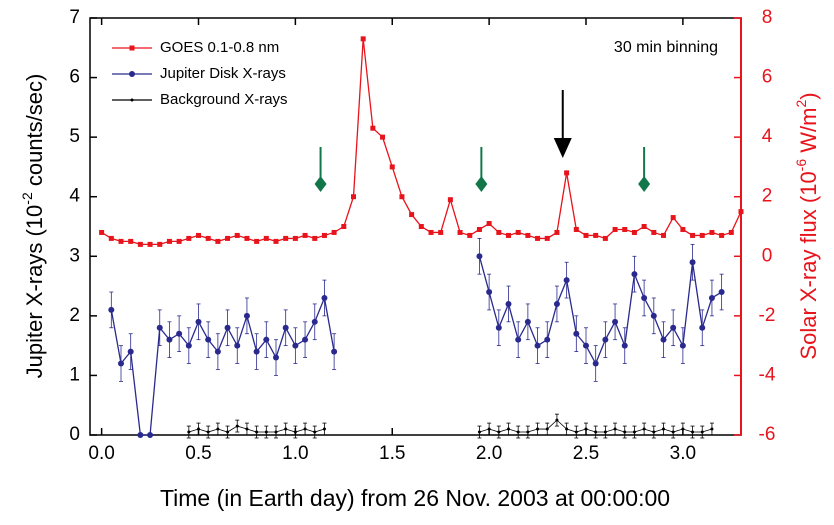  What do you see at coordinates (767, 315) in the screenshot?
I see `y2-tick-label: -2` at bounding box center [767, 315].